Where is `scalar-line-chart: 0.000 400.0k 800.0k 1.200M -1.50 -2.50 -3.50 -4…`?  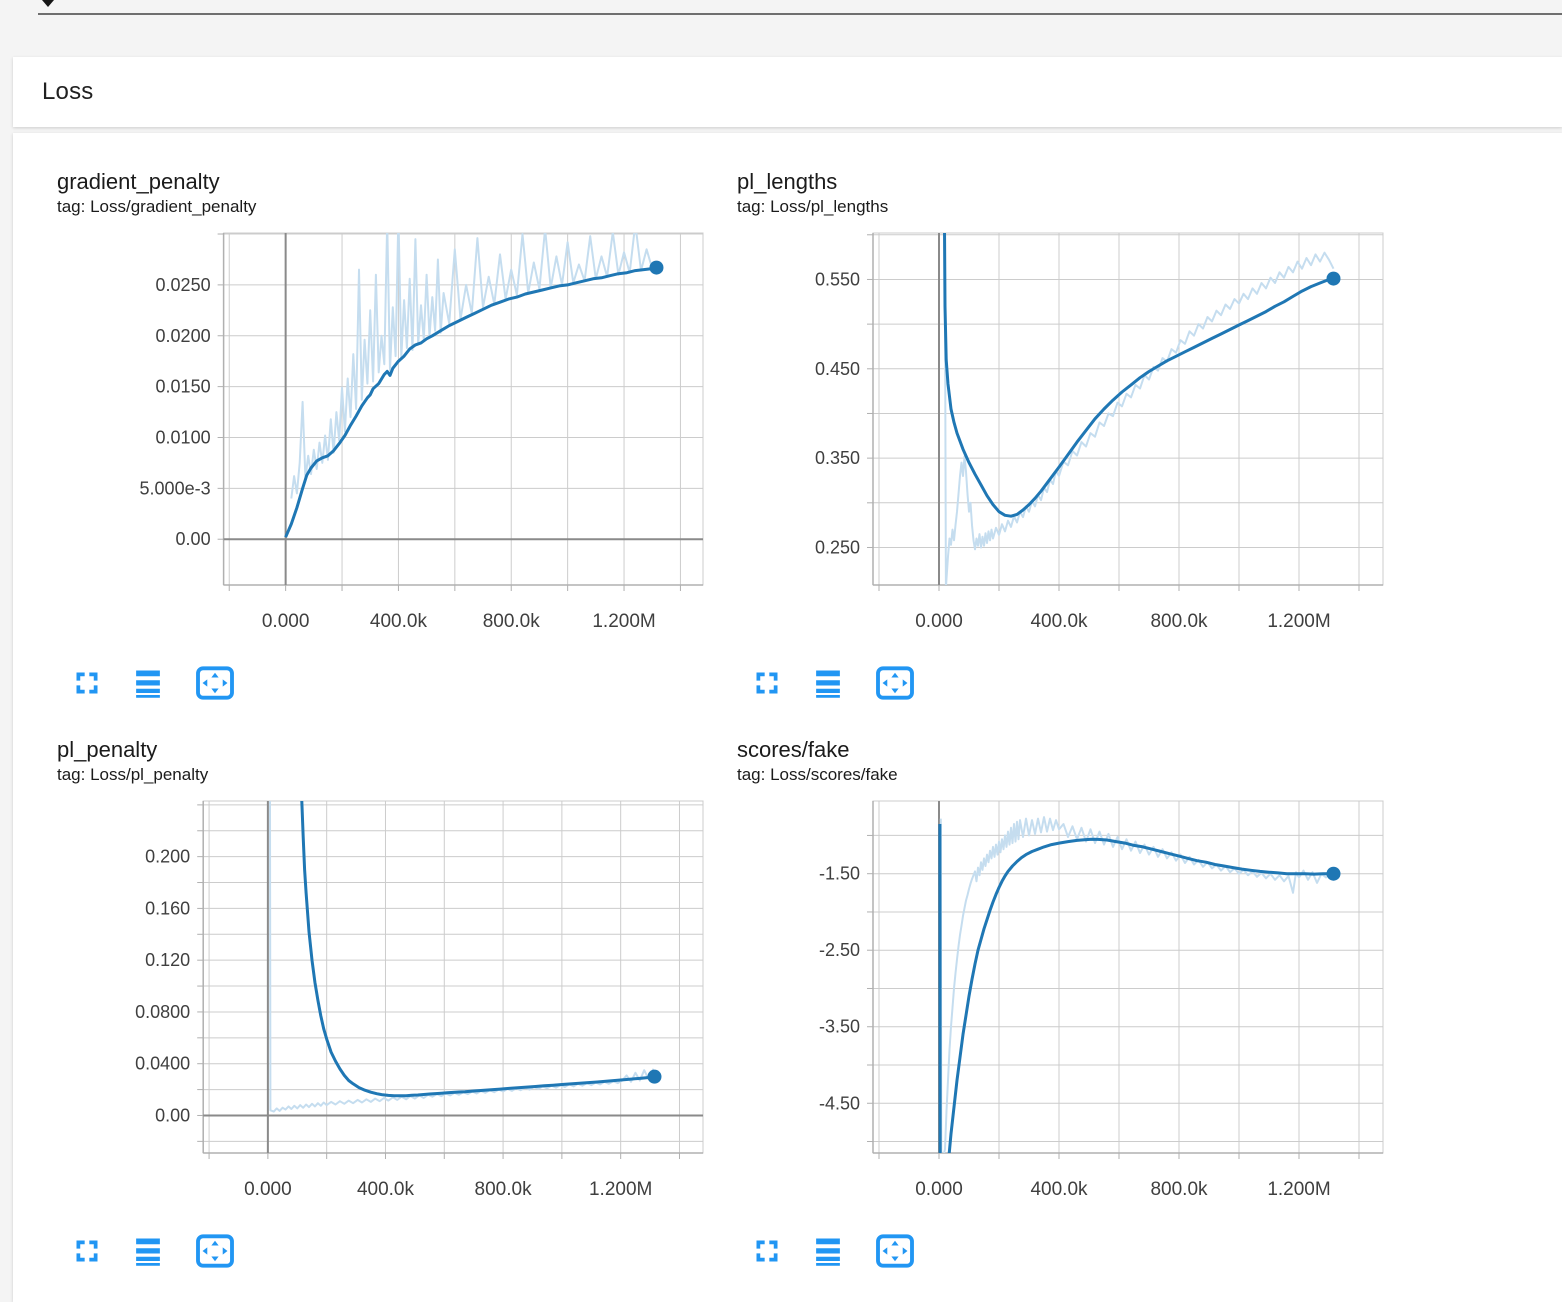
scalar-line-chart: 0.000 400.0k 800.0k 1.200M -1.50 -2.50 -3.50 -4… is located at coordinates (1067, 1010).